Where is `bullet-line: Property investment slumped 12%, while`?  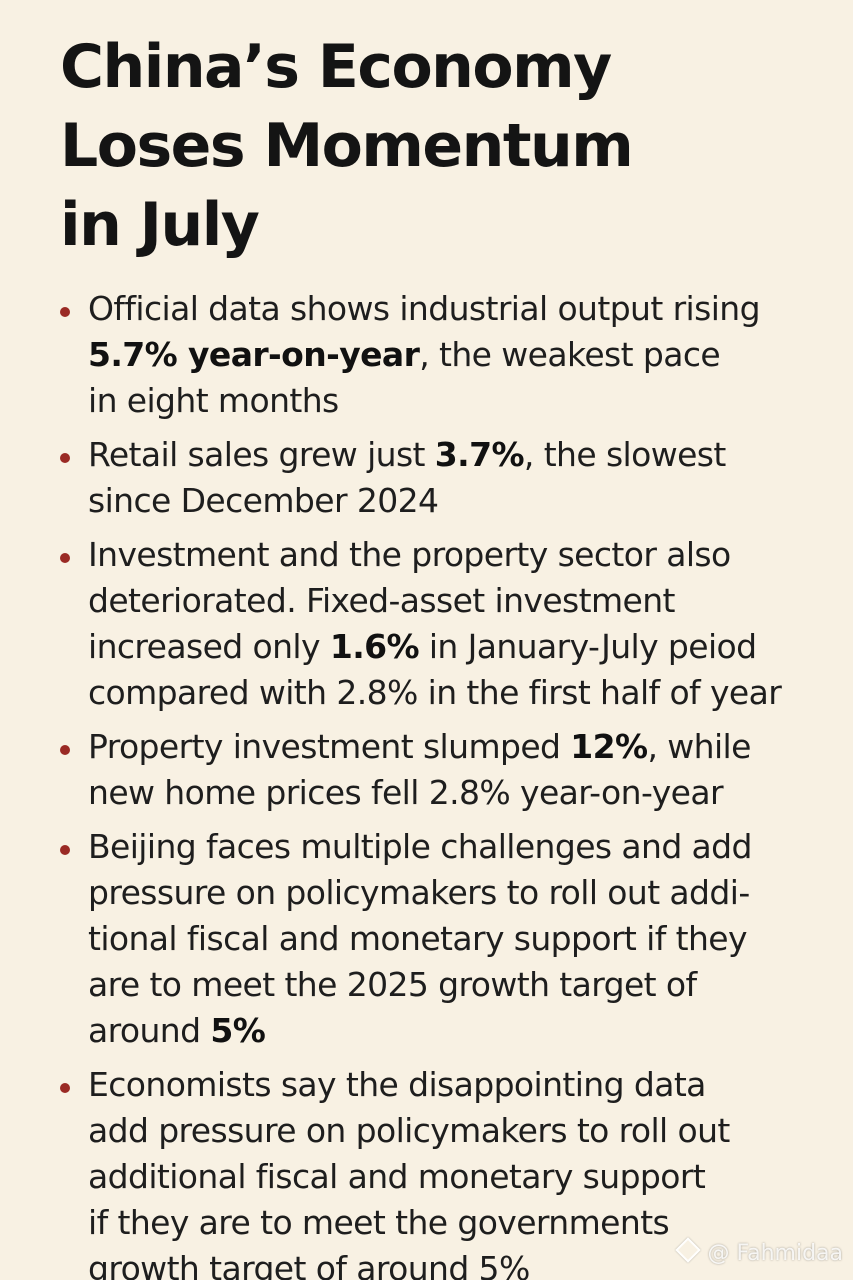 bullet-line: Property investment slumped 12%, while is located at coordinates (455, 747).